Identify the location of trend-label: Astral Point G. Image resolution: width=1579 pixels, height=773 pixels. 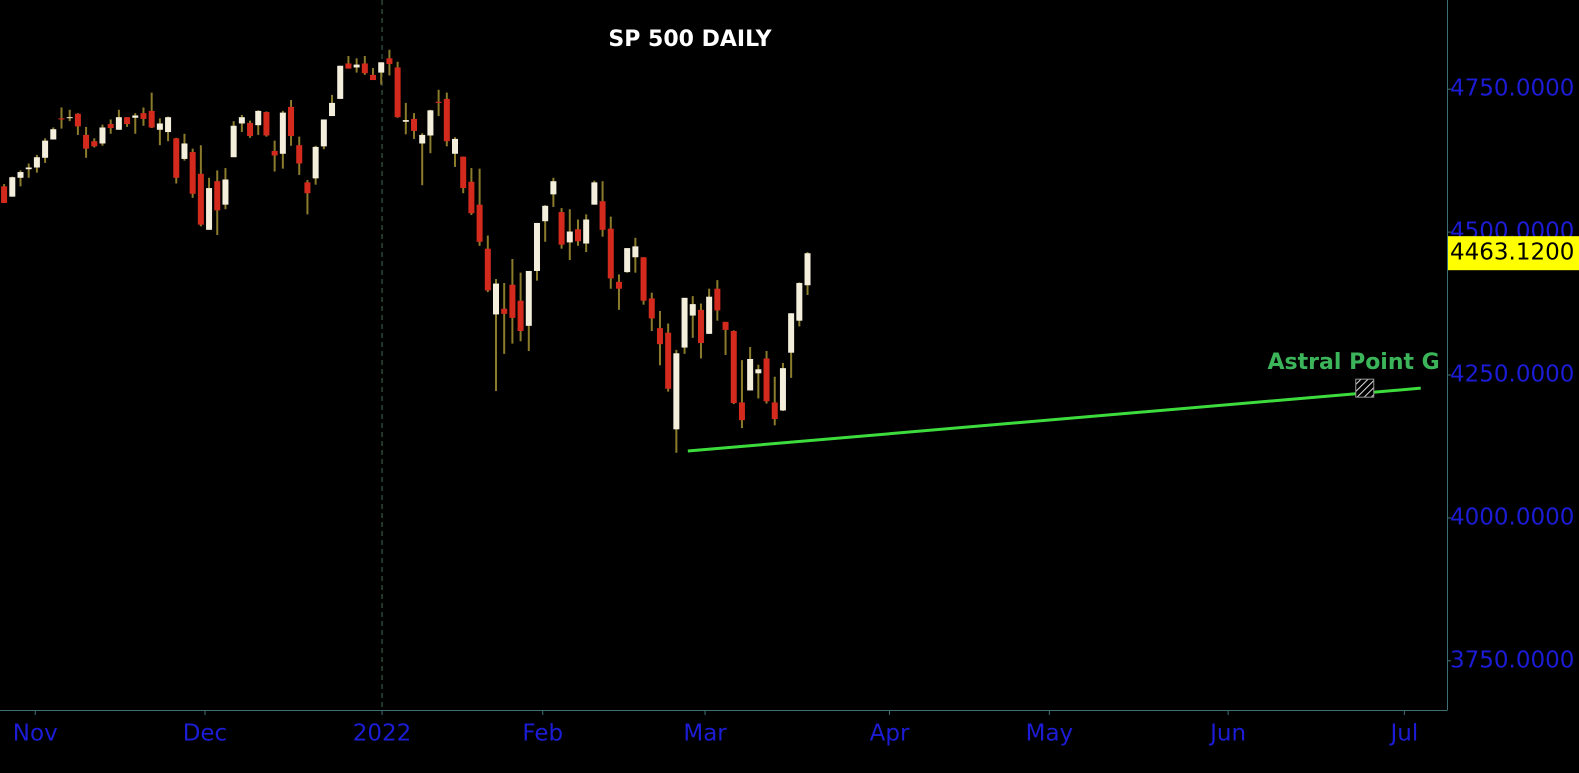
(1354, 362).